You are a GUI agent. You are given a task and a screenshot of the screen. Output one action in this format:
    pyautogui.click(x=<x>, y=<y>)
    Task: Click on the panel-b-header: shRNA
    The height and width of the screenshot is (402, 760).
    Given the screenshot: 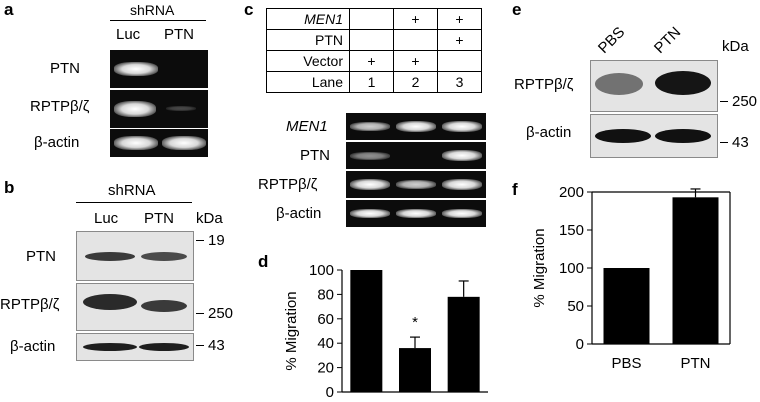 What is the action you would take?
    pyautogui.click(x=132, y=190)
    